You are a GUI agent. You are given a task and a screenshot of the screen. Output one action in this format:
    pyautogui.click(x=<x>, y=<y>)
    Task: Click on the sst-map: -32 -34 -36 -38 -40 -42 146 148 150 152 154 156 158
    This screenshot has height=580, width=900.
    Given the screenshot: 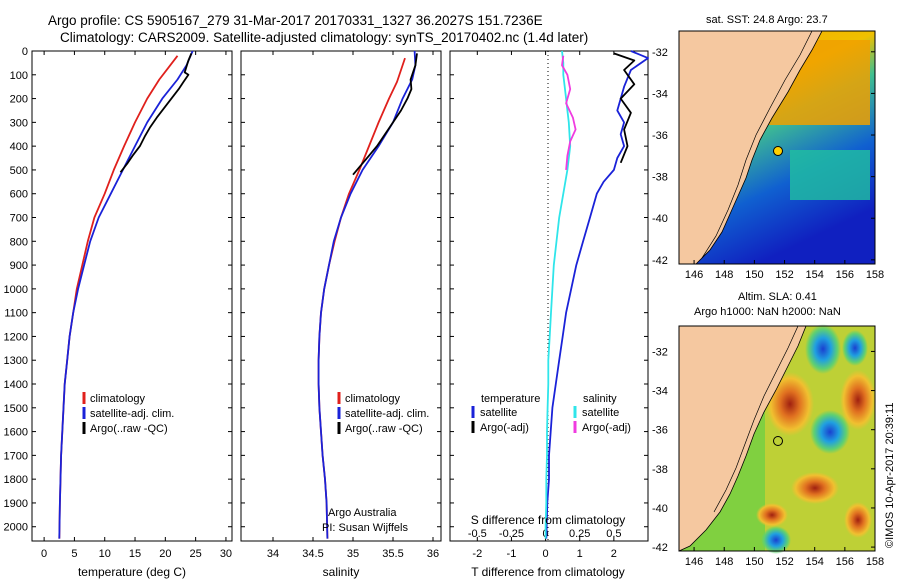 What is the action you would take?
    pyautogui.click(x=768, y=155)
    